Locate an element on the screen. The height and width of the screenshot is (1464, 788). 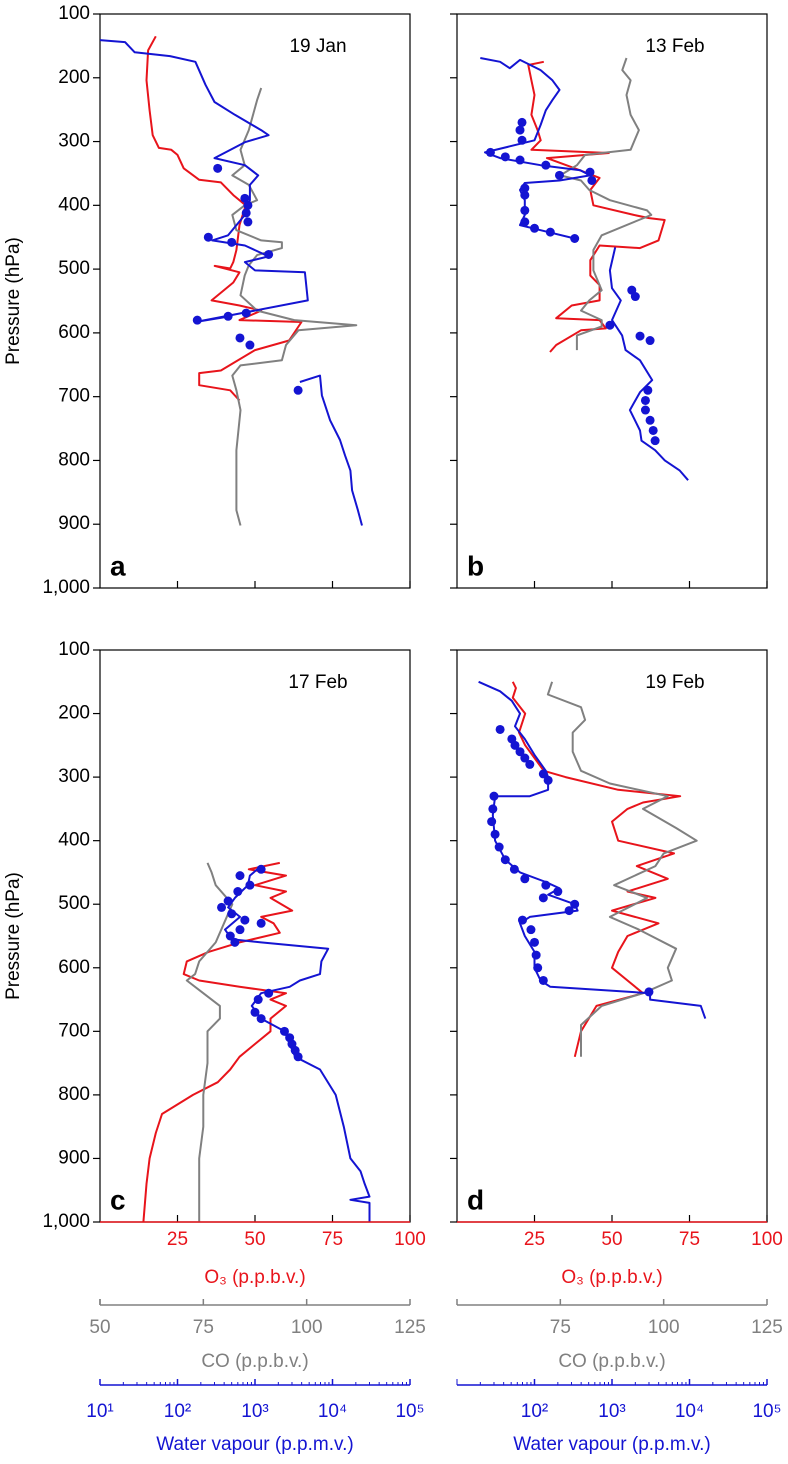
y-tick-label: 700 is located at coordinates (74, 1030).